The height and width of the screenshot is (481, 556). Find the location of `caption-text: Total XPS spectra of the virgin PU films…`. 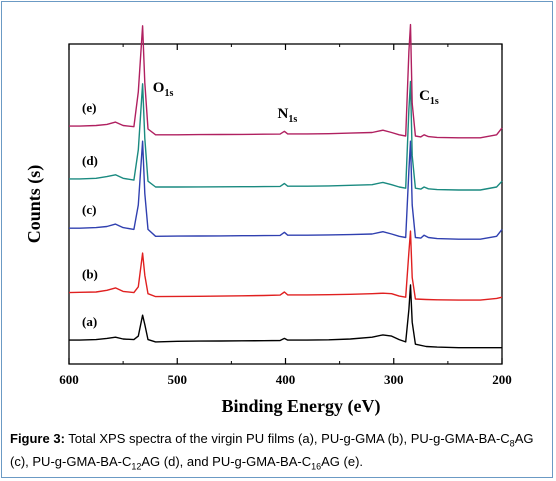

caption-text: Total XPS spectra of the virgin PU films… is located at coordinates (287, 438).